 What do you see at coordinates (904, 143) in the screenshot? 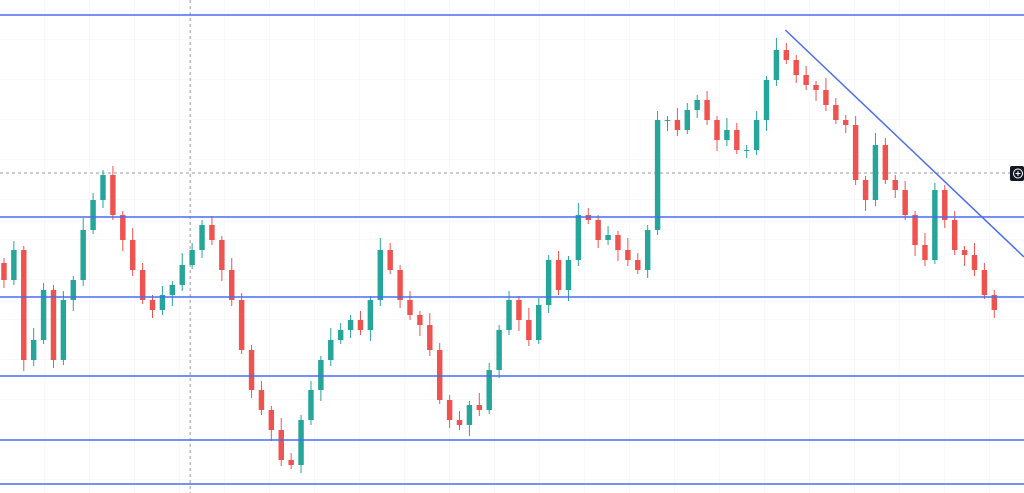
I see `trend-line` at bounding box center [904, 143].